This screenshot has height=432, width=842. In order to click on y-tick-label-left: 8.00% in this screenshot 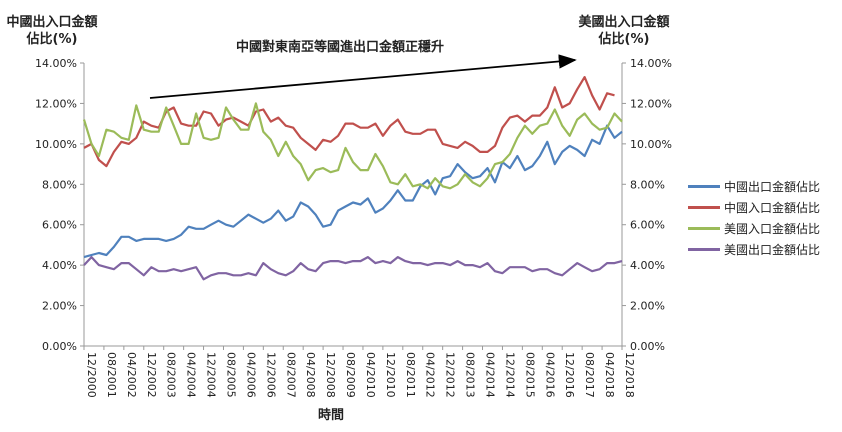, I will do `click(59, 184)`.